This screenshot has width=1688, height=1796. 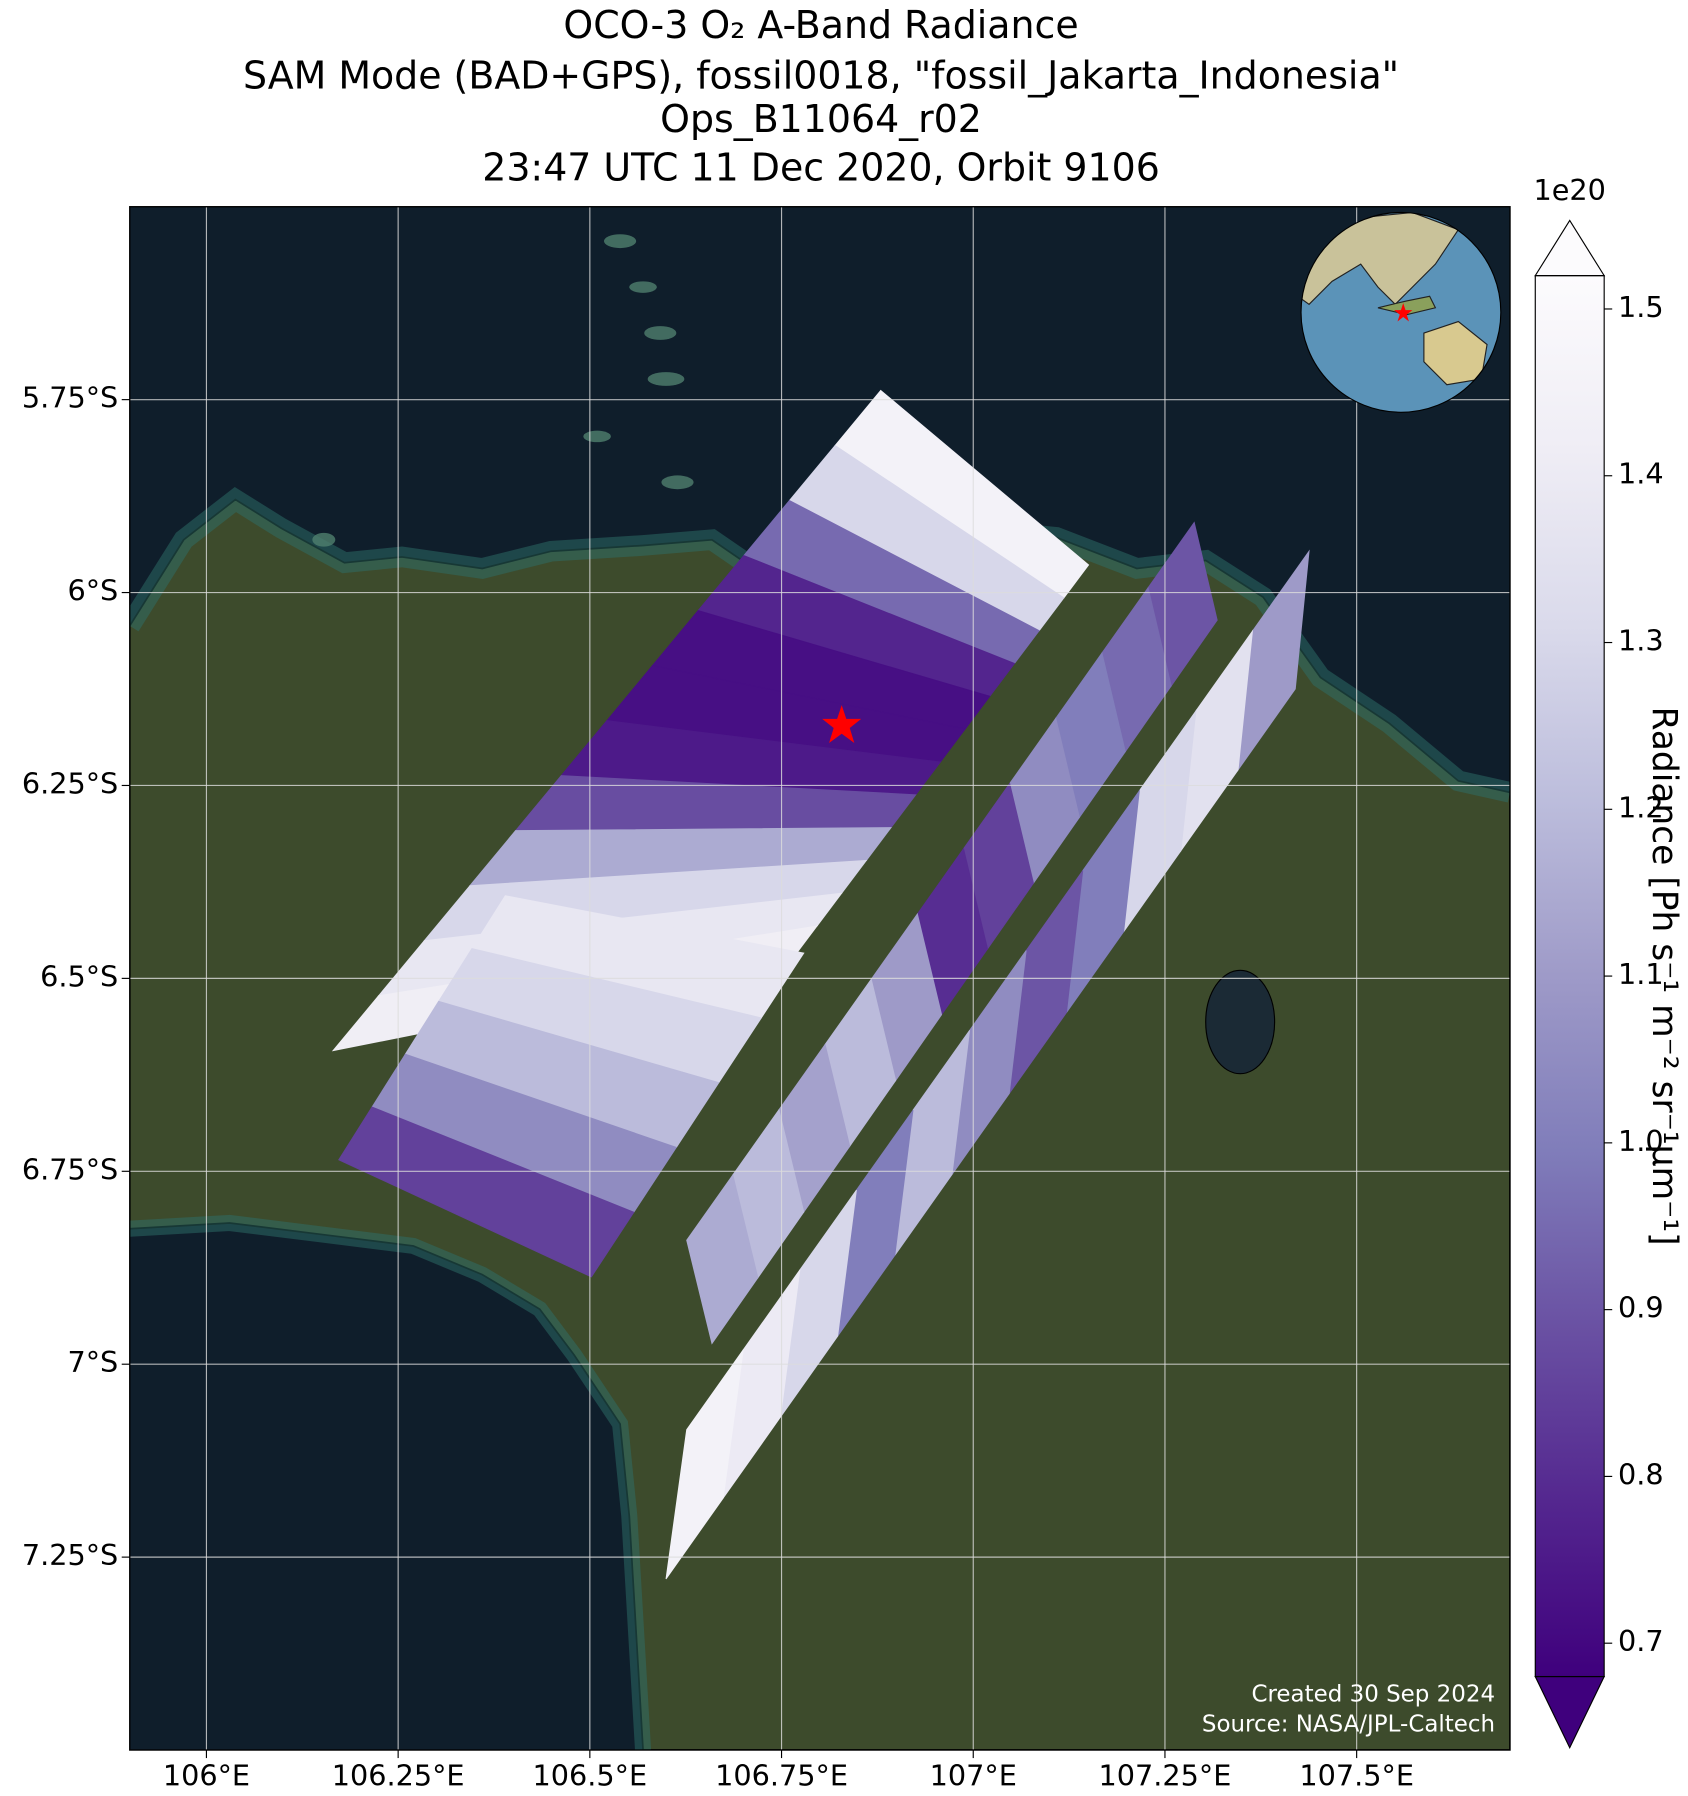 I want to click on x-tick-label: 106.25°E, so click(x=398, y=1776).